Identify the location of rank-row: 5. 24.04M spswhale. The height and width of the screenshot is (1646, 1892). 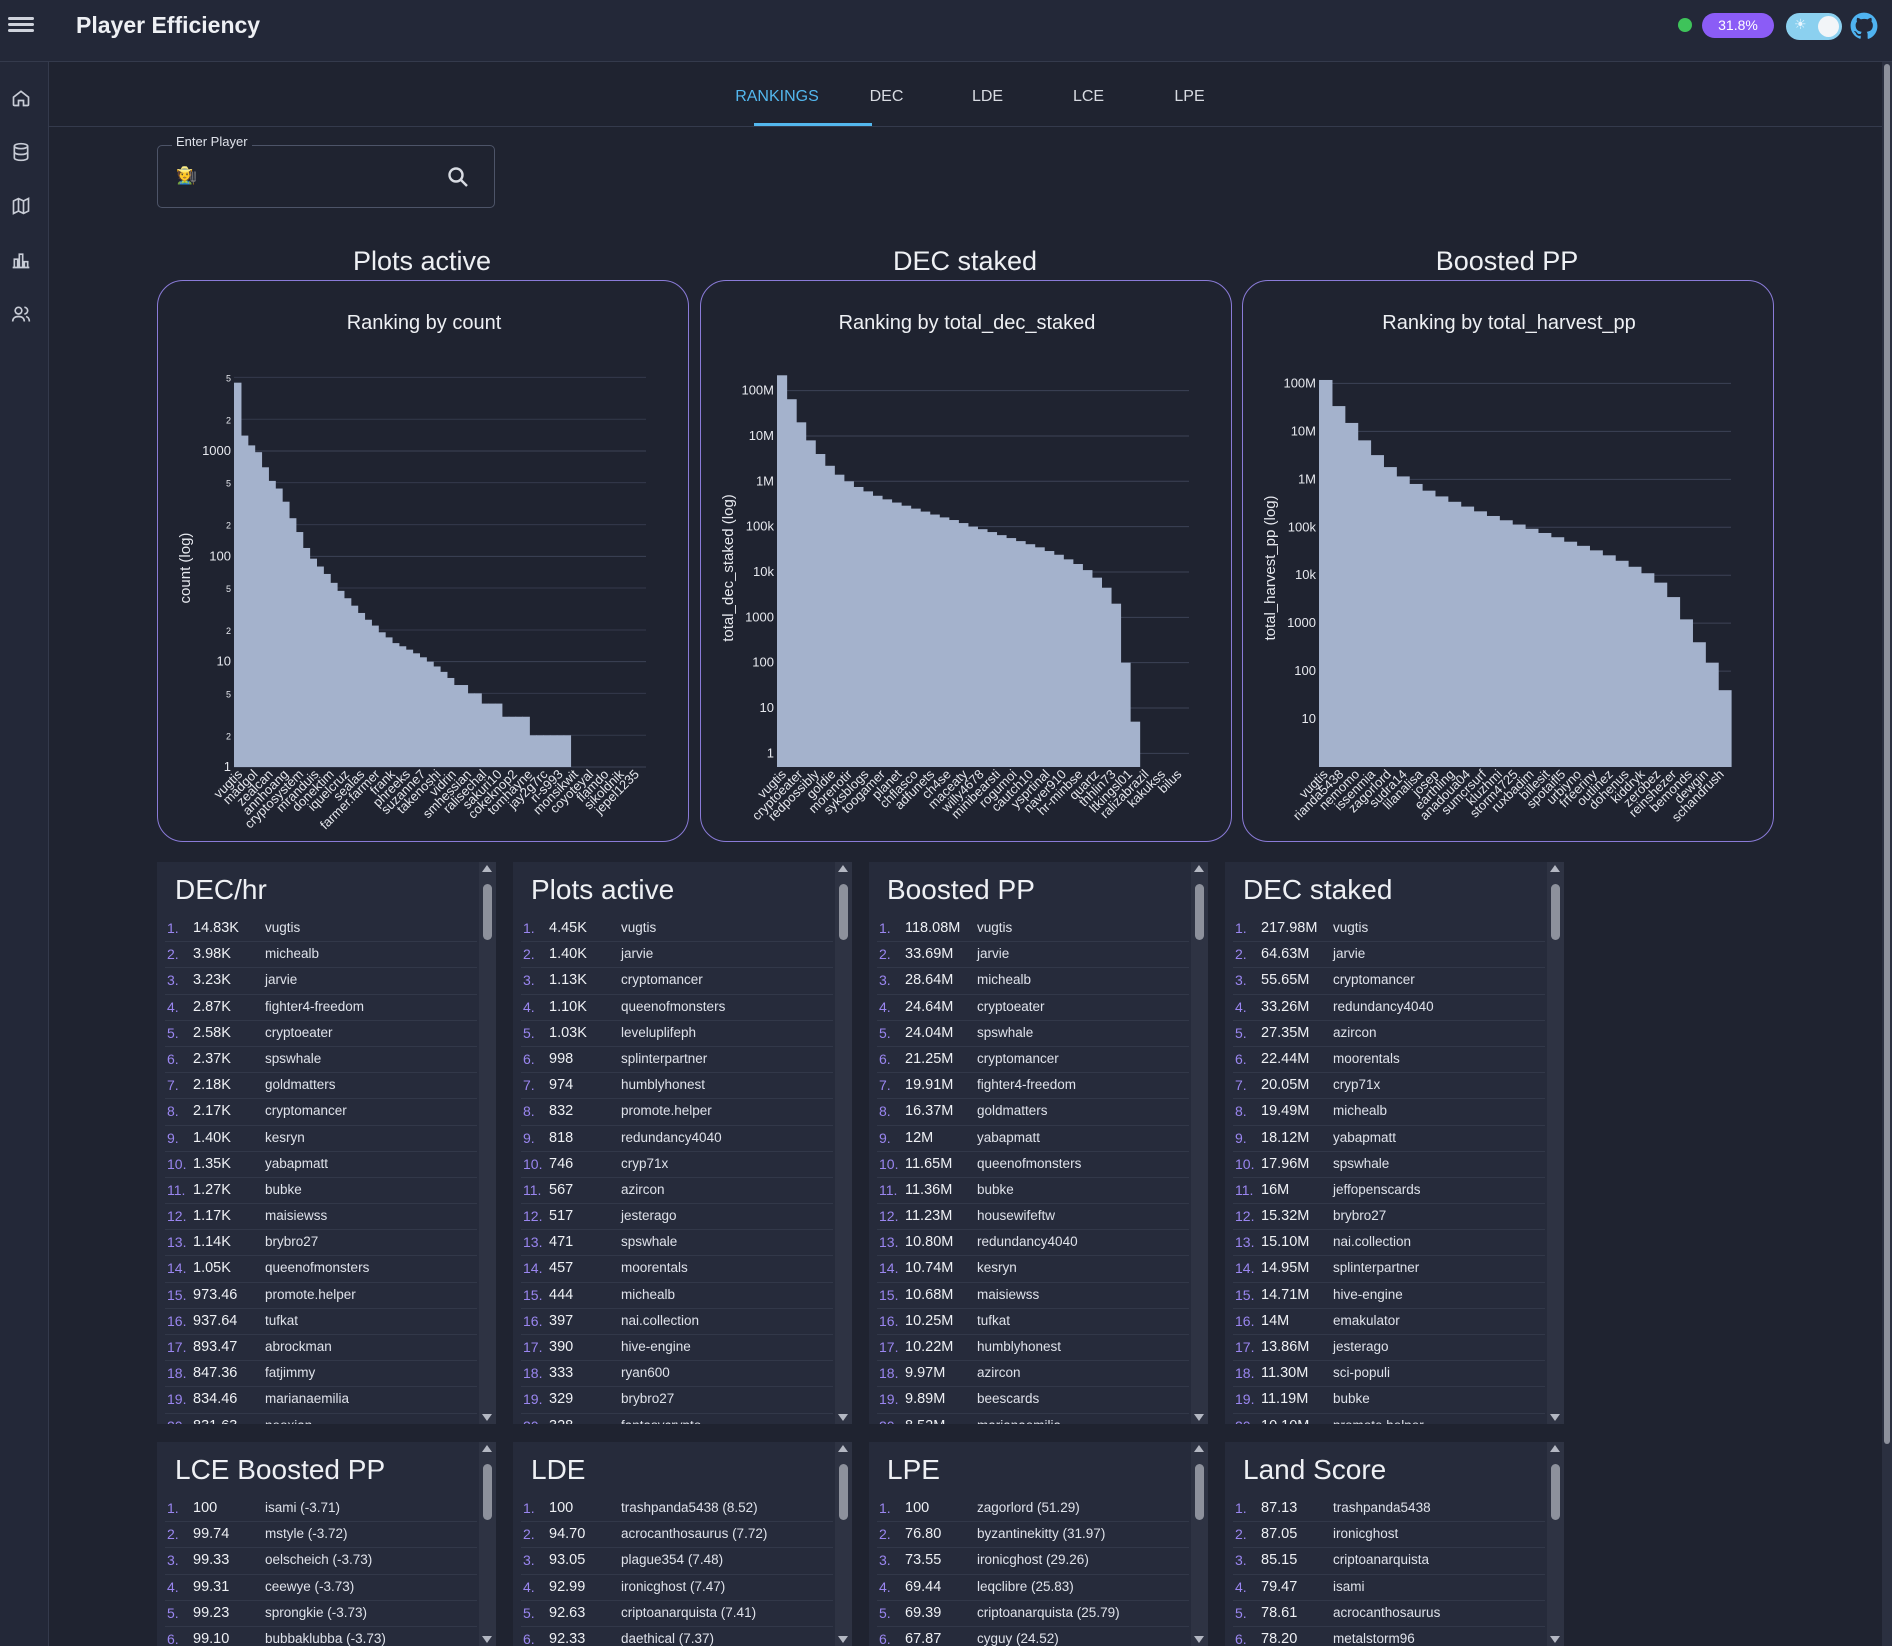
(1033, 1034).